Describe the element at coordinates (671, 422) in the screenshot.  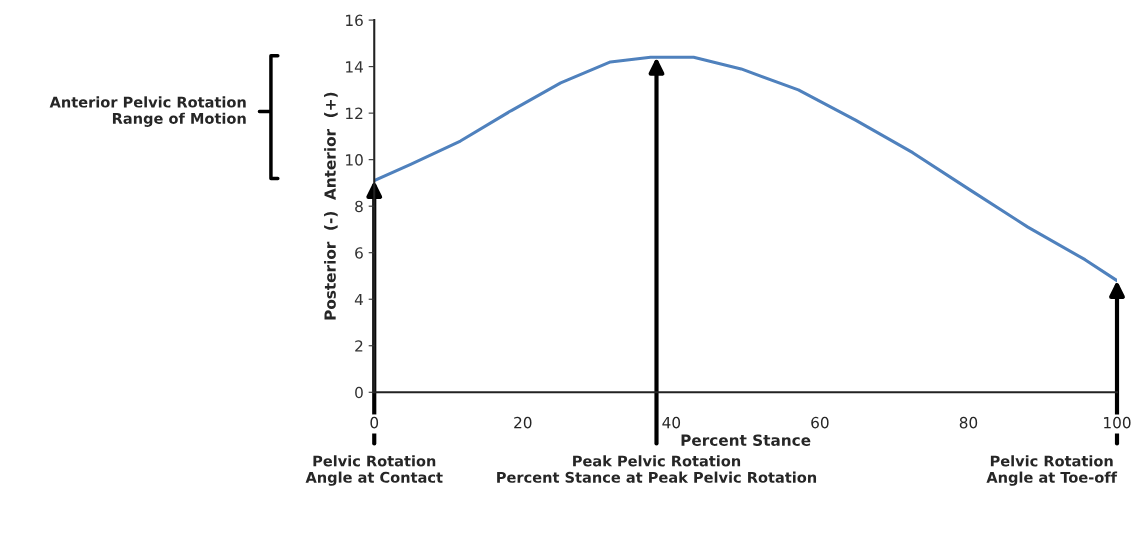
I see `x-tick-label: 40` at that location.